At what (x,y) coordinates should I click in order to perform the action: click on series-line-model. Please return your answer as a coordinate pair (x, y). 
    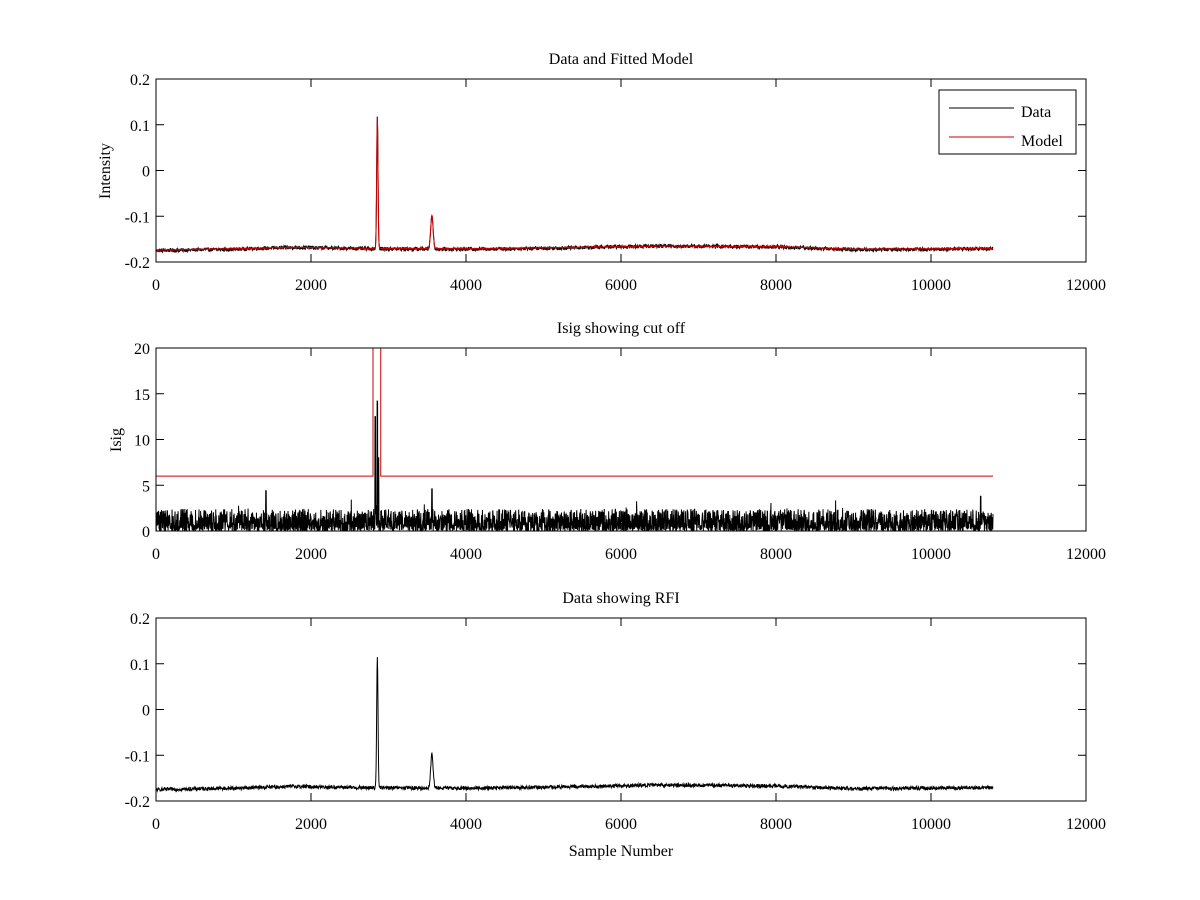
    Looking at the image, I should click on (575, 184).